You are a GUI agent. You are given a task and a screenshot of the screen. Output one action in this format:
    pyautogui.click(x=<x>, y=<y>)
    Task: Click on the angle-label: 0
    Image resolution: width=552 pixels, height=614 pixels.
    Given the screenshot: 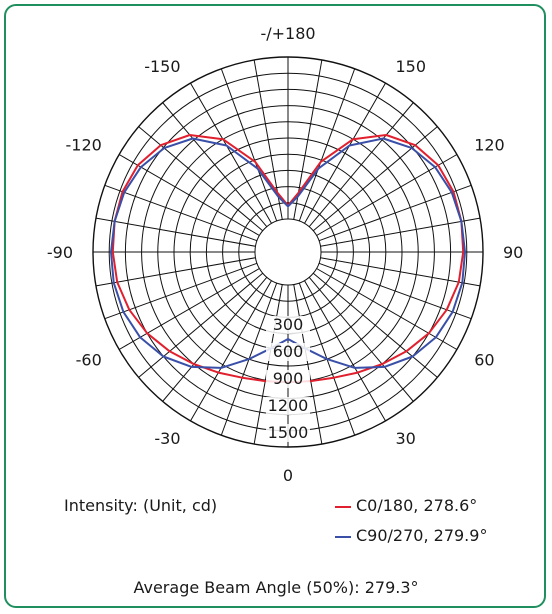 What is the action you would take?
    pyautogui.click(x=288, y=475)
    